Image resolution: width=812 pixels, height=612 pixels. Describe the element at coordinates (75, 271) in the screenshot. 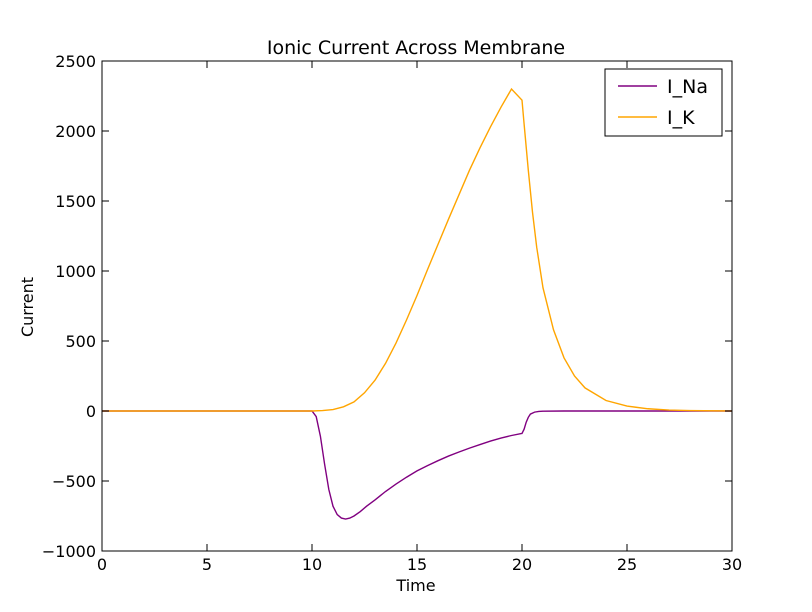

I see `y-tick-label: 1000` at that location.